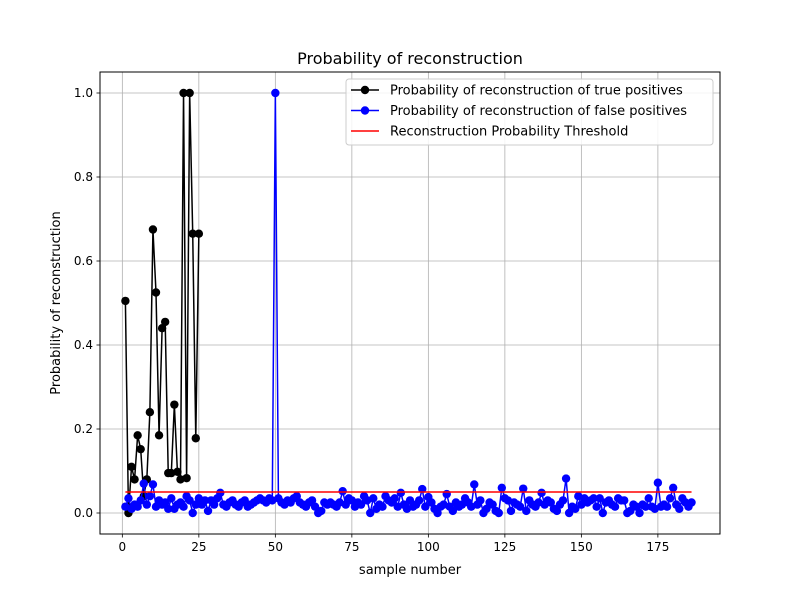 The image size is (800, 600). I want to click on legend-label: Reconstruction Probability Threshold, so click(509, 132).